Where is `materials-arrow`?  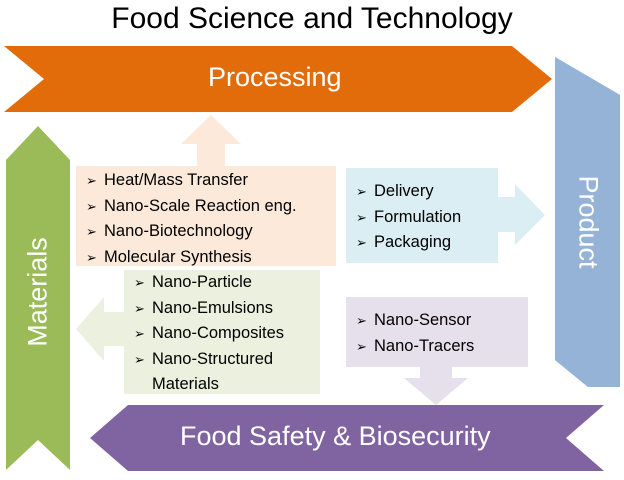 materials-arrow is located at coordinates (38, 298).